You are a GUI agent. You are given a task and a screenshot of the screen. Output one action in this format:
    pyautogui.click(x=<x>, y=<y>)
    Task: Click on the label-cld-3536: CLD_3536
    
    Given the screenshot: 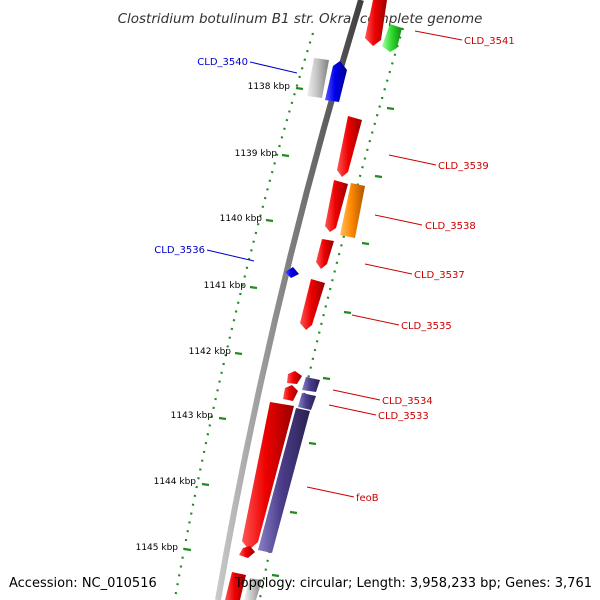 What is the action you would take?
    pyautogui.click(x=179, y=250)
    